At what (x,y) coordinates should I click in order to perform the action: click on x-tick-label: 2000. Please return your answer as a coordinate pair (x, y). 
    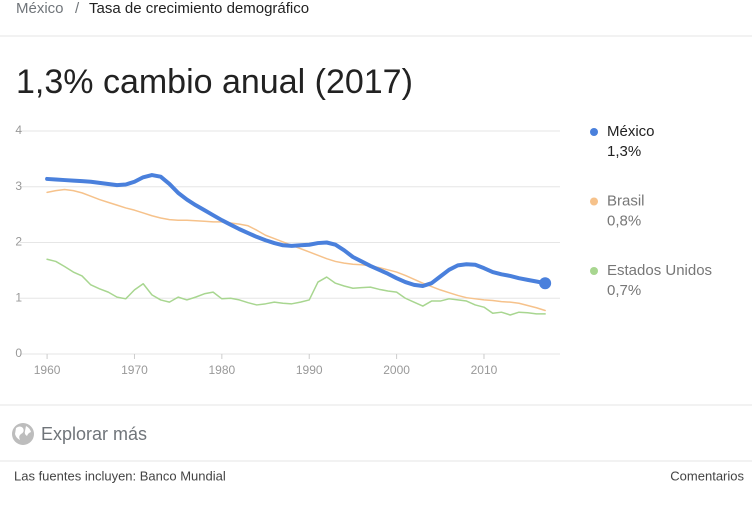
    Looking at the image, I should click on (396, 370).